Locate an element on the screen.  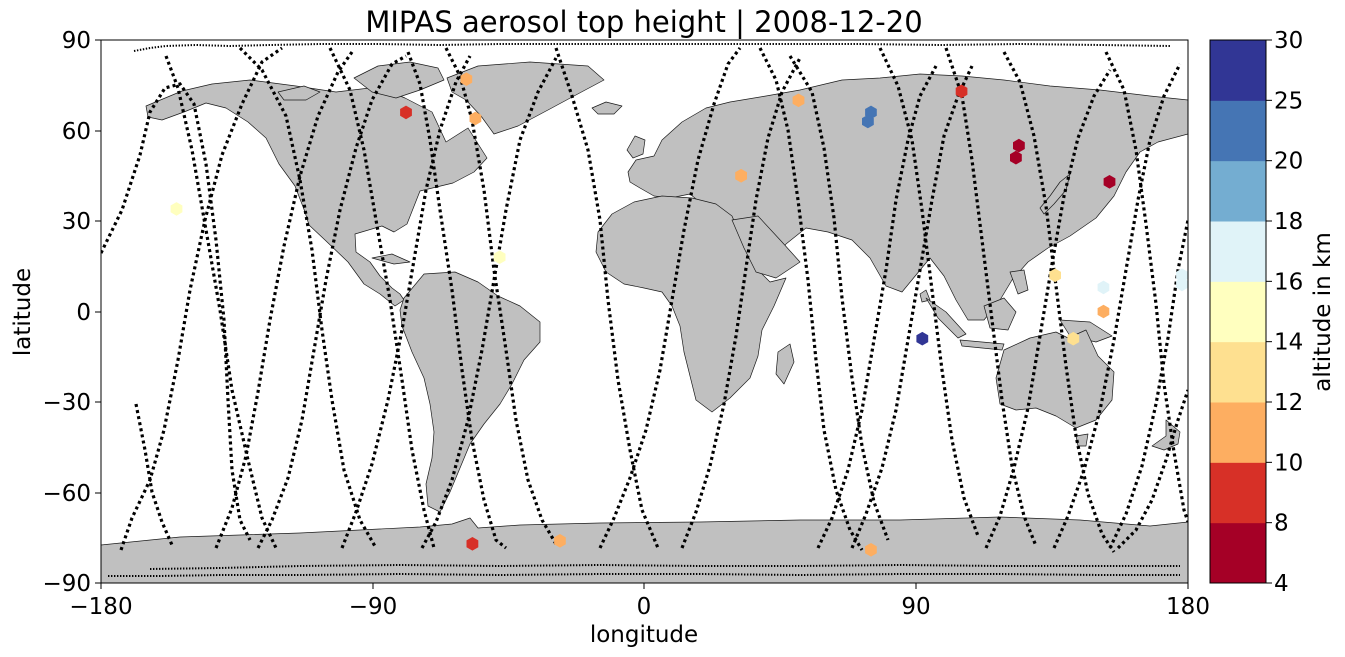
y-axis-label: latitude is located at coordinates (23, 312).